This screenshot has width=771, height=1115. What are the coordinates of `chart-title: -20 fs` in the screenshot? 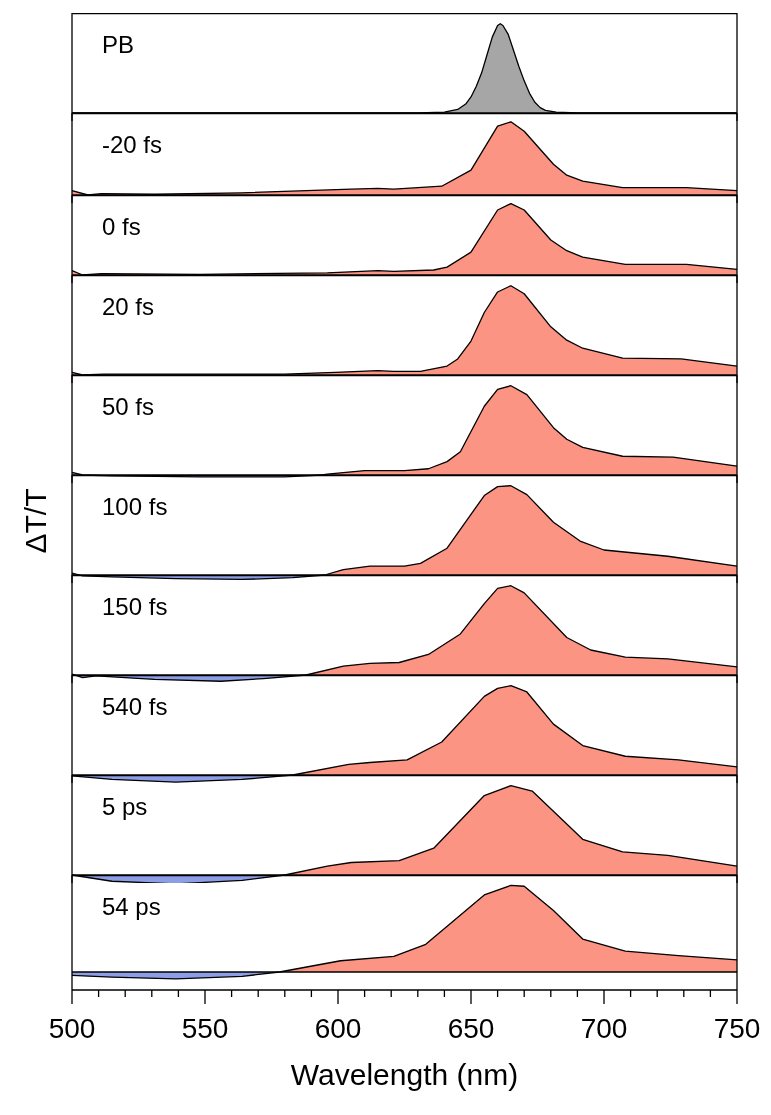 It's located at (132, 144).